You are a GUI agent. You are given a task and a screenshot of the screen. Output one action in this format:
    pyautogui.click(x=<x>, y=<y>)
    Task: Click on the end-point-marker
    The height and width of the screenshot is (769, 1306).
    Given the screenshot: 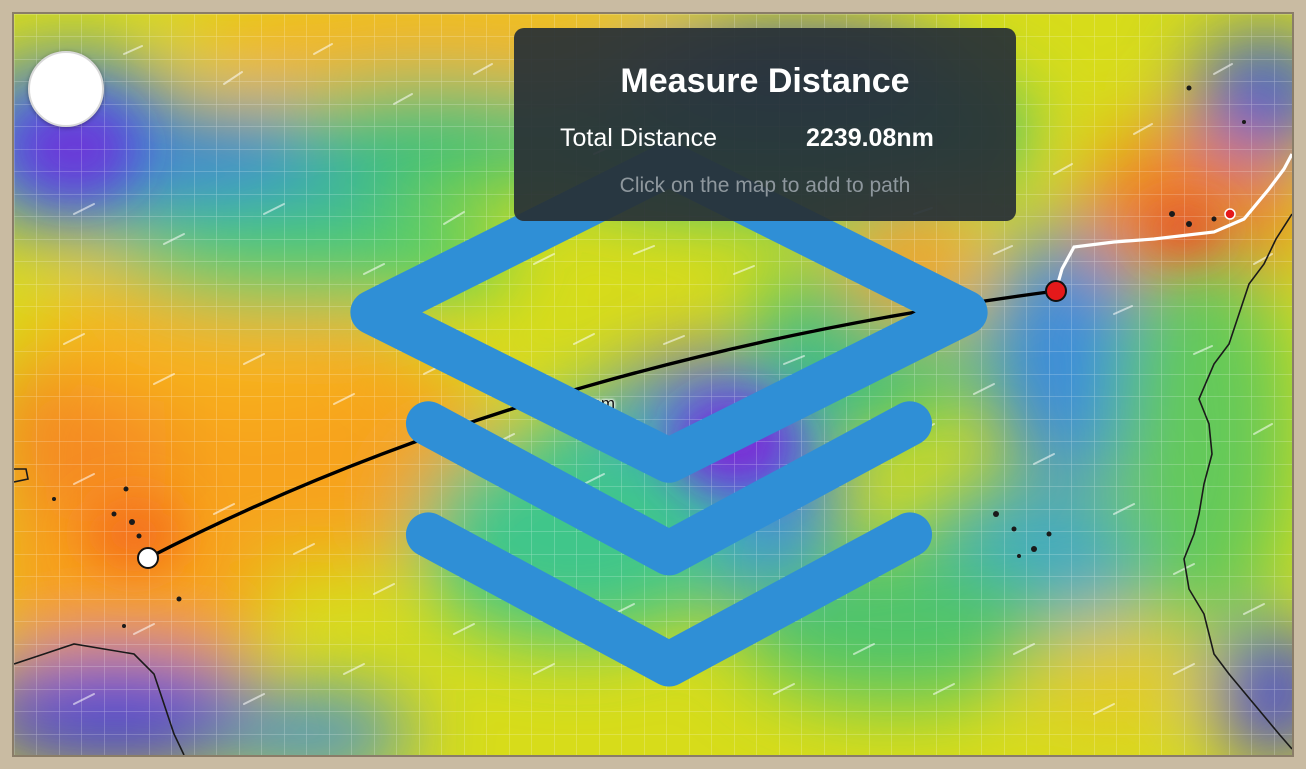 What is the action you would take?
    pyautogui.click(x=1056, y=291)
    